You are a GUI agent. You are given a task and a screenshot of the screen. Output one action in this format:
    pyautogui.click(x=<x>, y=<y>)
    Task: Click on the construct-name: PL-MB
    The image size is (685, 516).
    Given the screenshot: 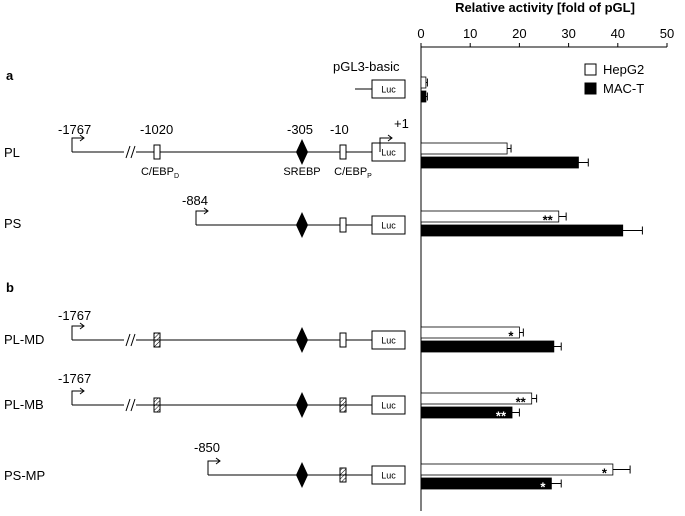 What is the action you would take?
    pyautogui.click(x=24, y=404)
    